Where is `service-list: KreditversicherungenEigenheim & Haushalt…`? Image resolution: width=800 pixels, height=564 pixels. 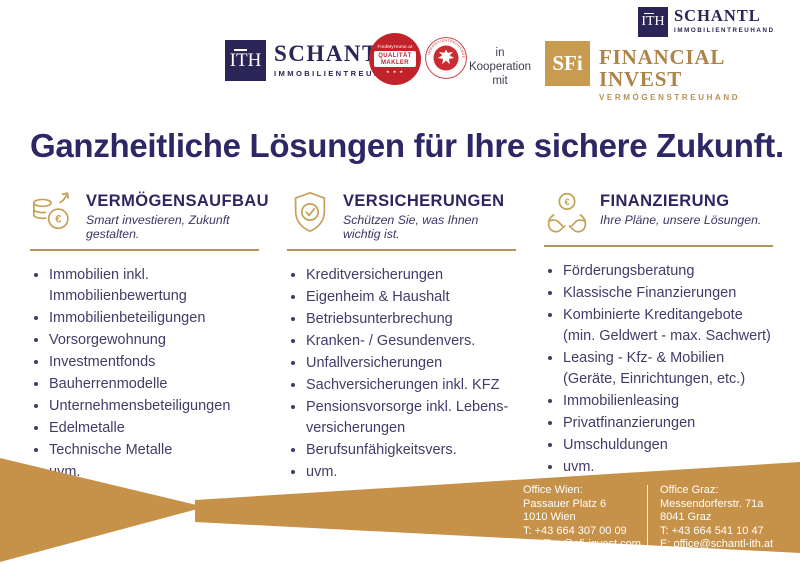 service-list: KreditversicherungenEigenheim & Haushalt… is located at coordinates (401, 373).